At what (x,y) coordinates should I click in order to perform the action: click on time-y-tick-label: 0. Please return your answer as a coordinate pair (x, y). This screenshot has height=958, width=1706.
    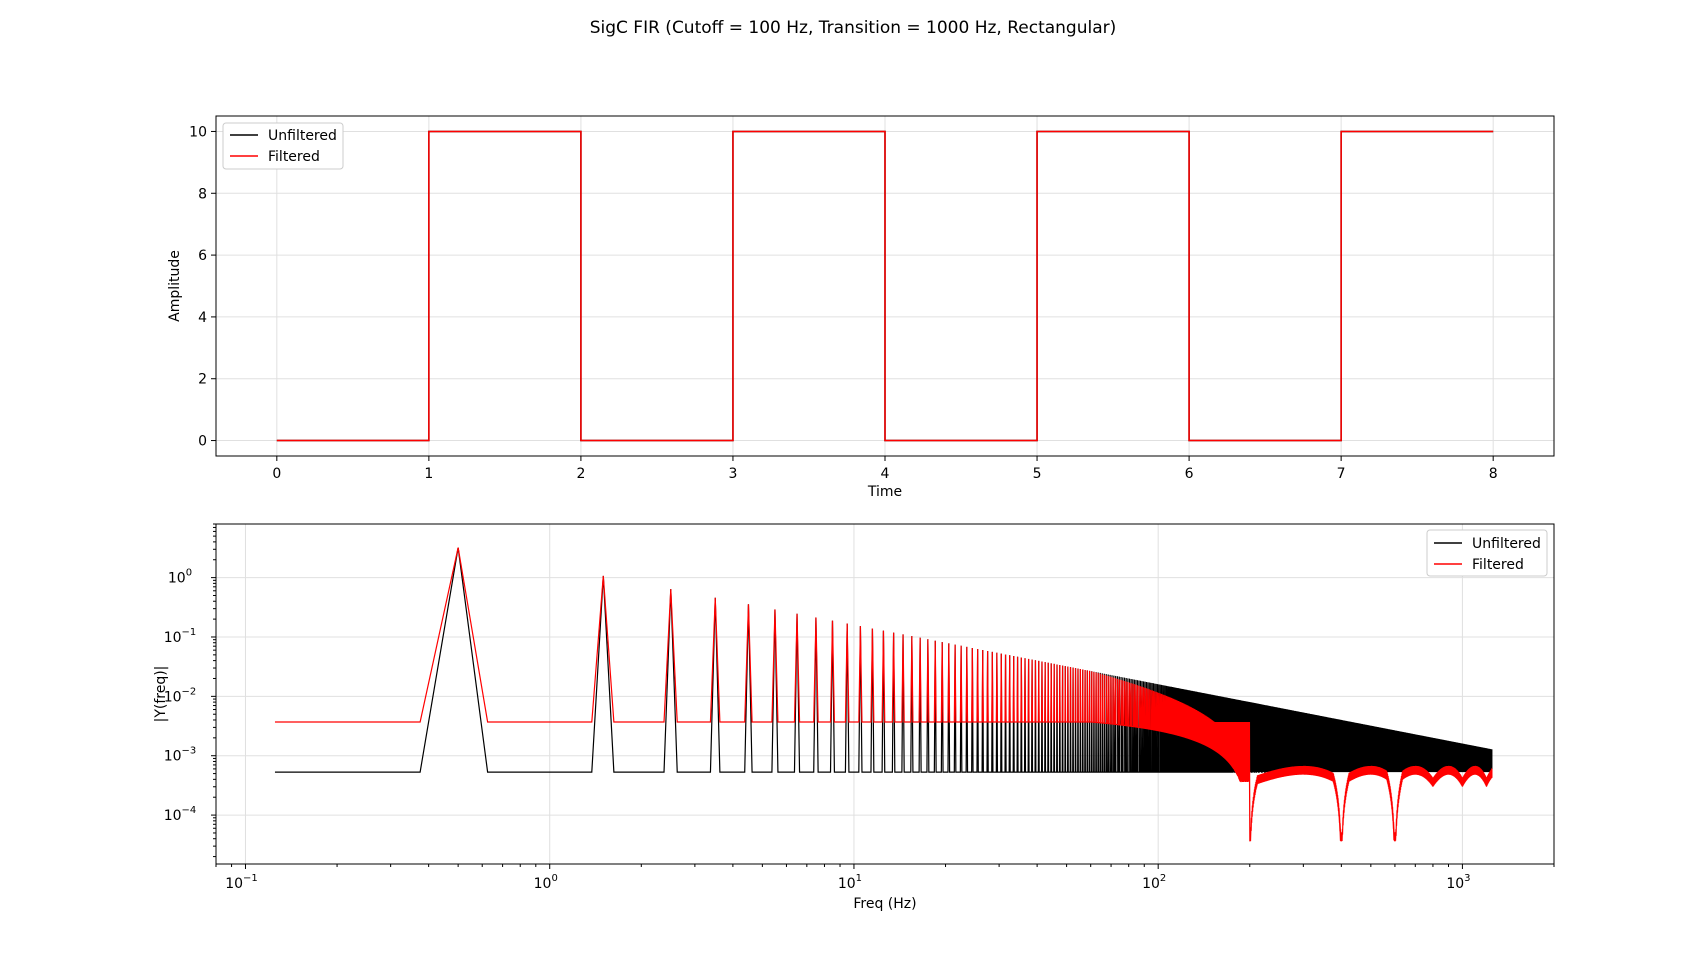
    Looking at the image, I should click on (202, 442).